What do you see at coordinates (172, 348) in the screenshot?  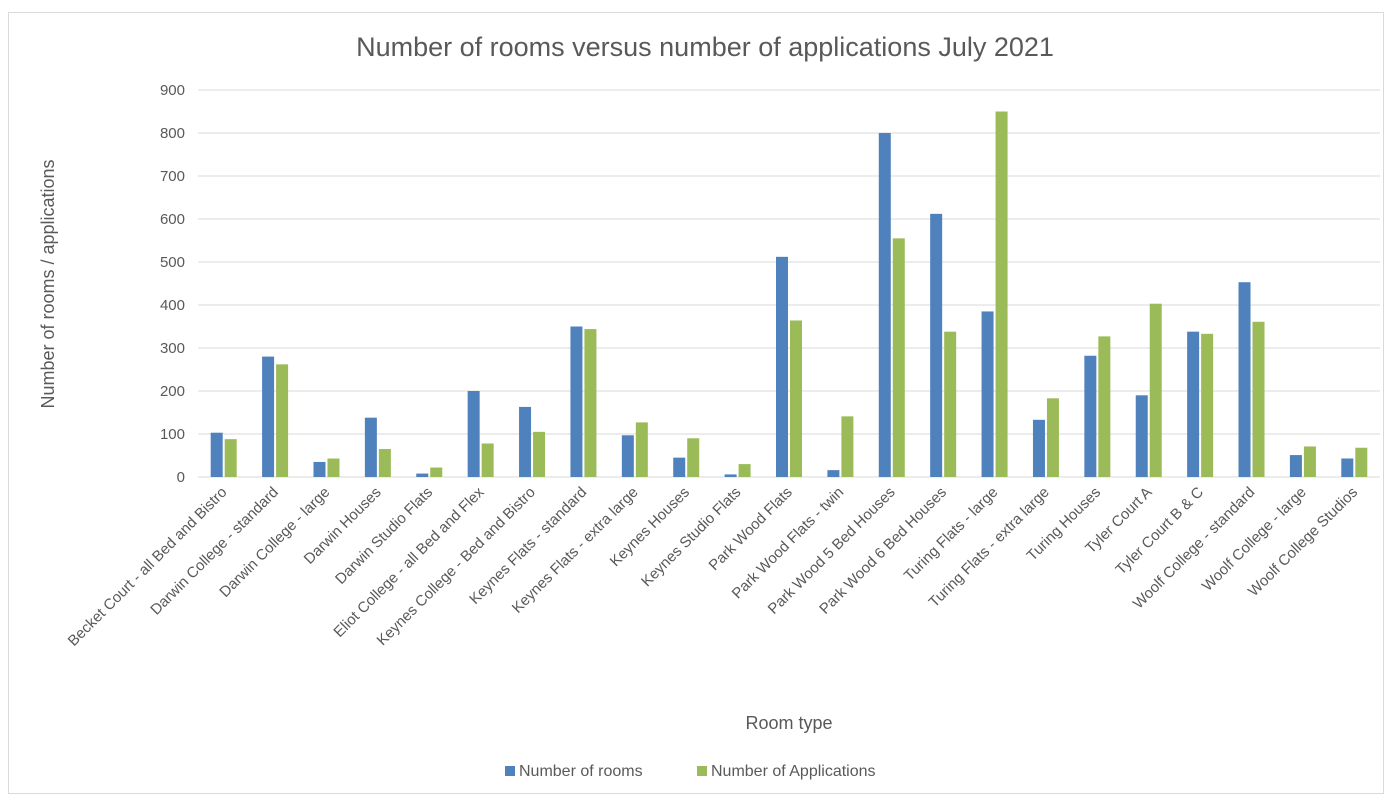 I see `y-tick-label: 300` at bounding box center [172, 348].